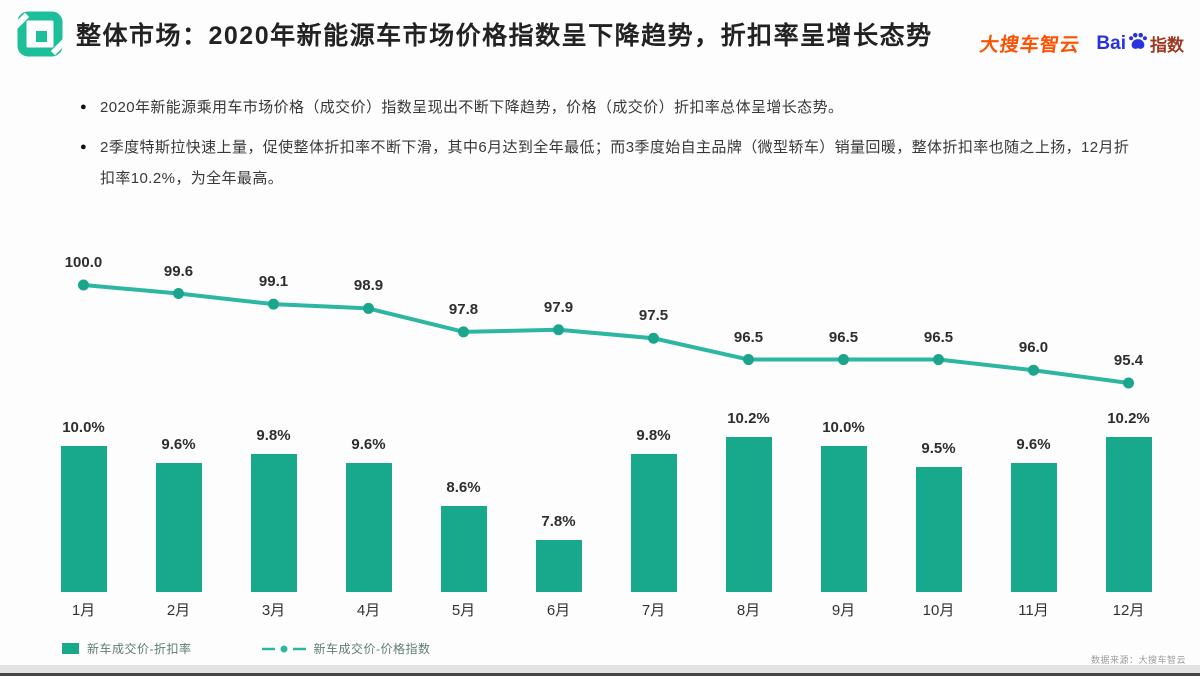 The width and height of the screenshot is (1200, 676). What do you see at coordinates (463, 487) in the screenshot?
I see `bar-value-label: 8.6%` at bounding box center [463, 487].